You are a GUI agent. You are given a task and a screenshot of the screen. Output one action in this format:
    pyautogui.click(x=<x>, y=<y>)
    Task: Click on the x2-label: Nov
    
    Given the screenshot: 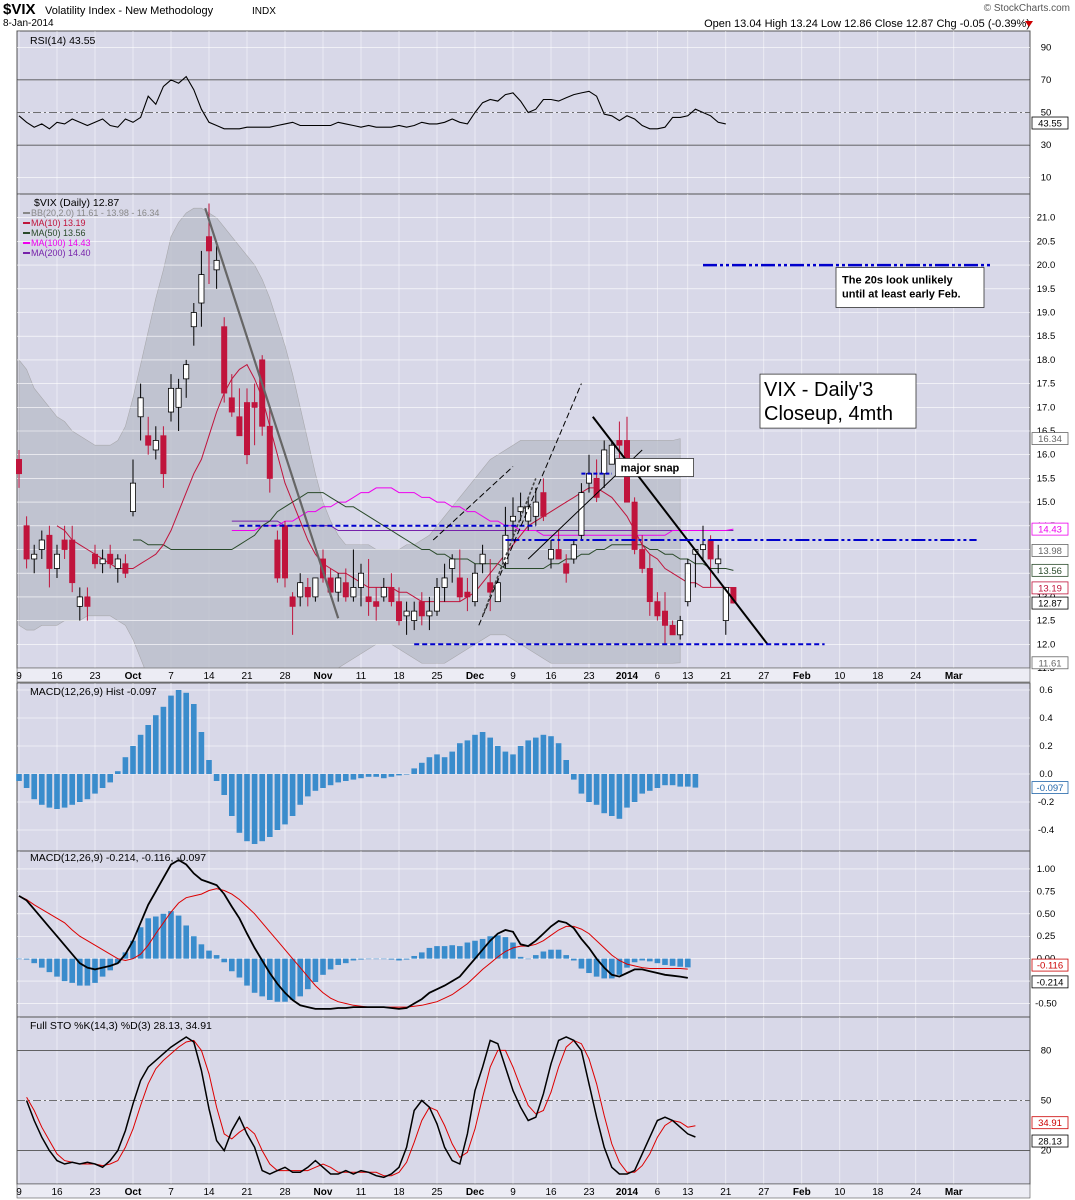 What is the action you would take?
    pyautogui.click(x=323, y=1192)
    